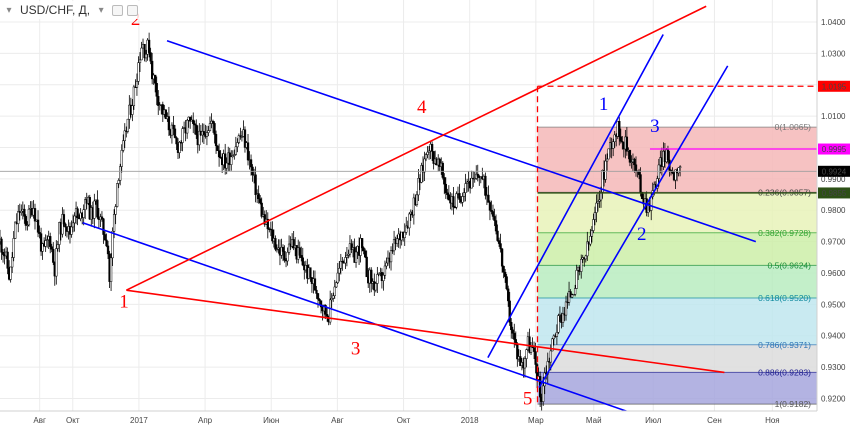 Image resolution: width=850 pixels, height=427 pixels. I want to click on caret-left-icon: ▾, so click(9, 10).